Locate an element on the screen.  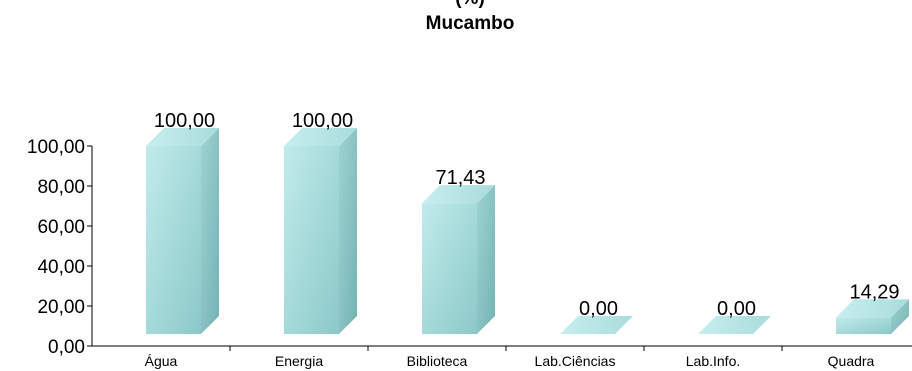
category-label: Energia is located at coordinates (299, 361).